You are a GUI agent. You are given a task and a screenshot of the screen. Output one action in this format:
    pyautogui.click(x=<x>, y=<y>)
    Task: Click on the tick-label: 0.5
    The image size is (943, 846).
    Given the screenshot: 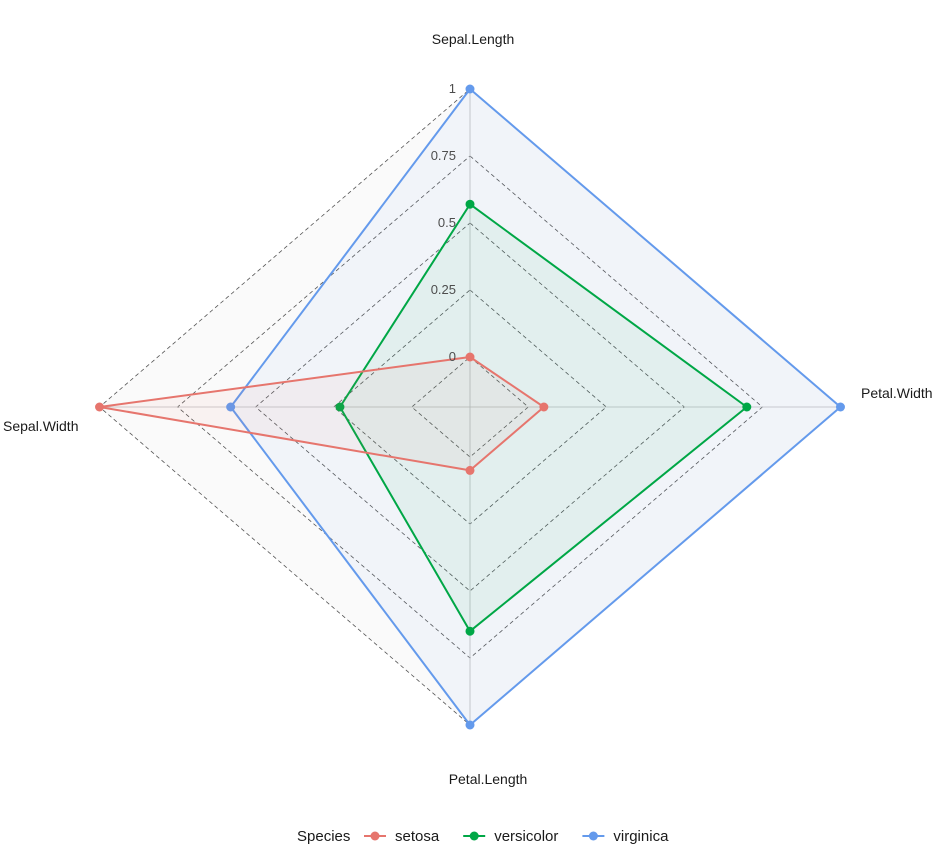 What is the action you would take?
    pyautogui.click(x=447, y=222)
    